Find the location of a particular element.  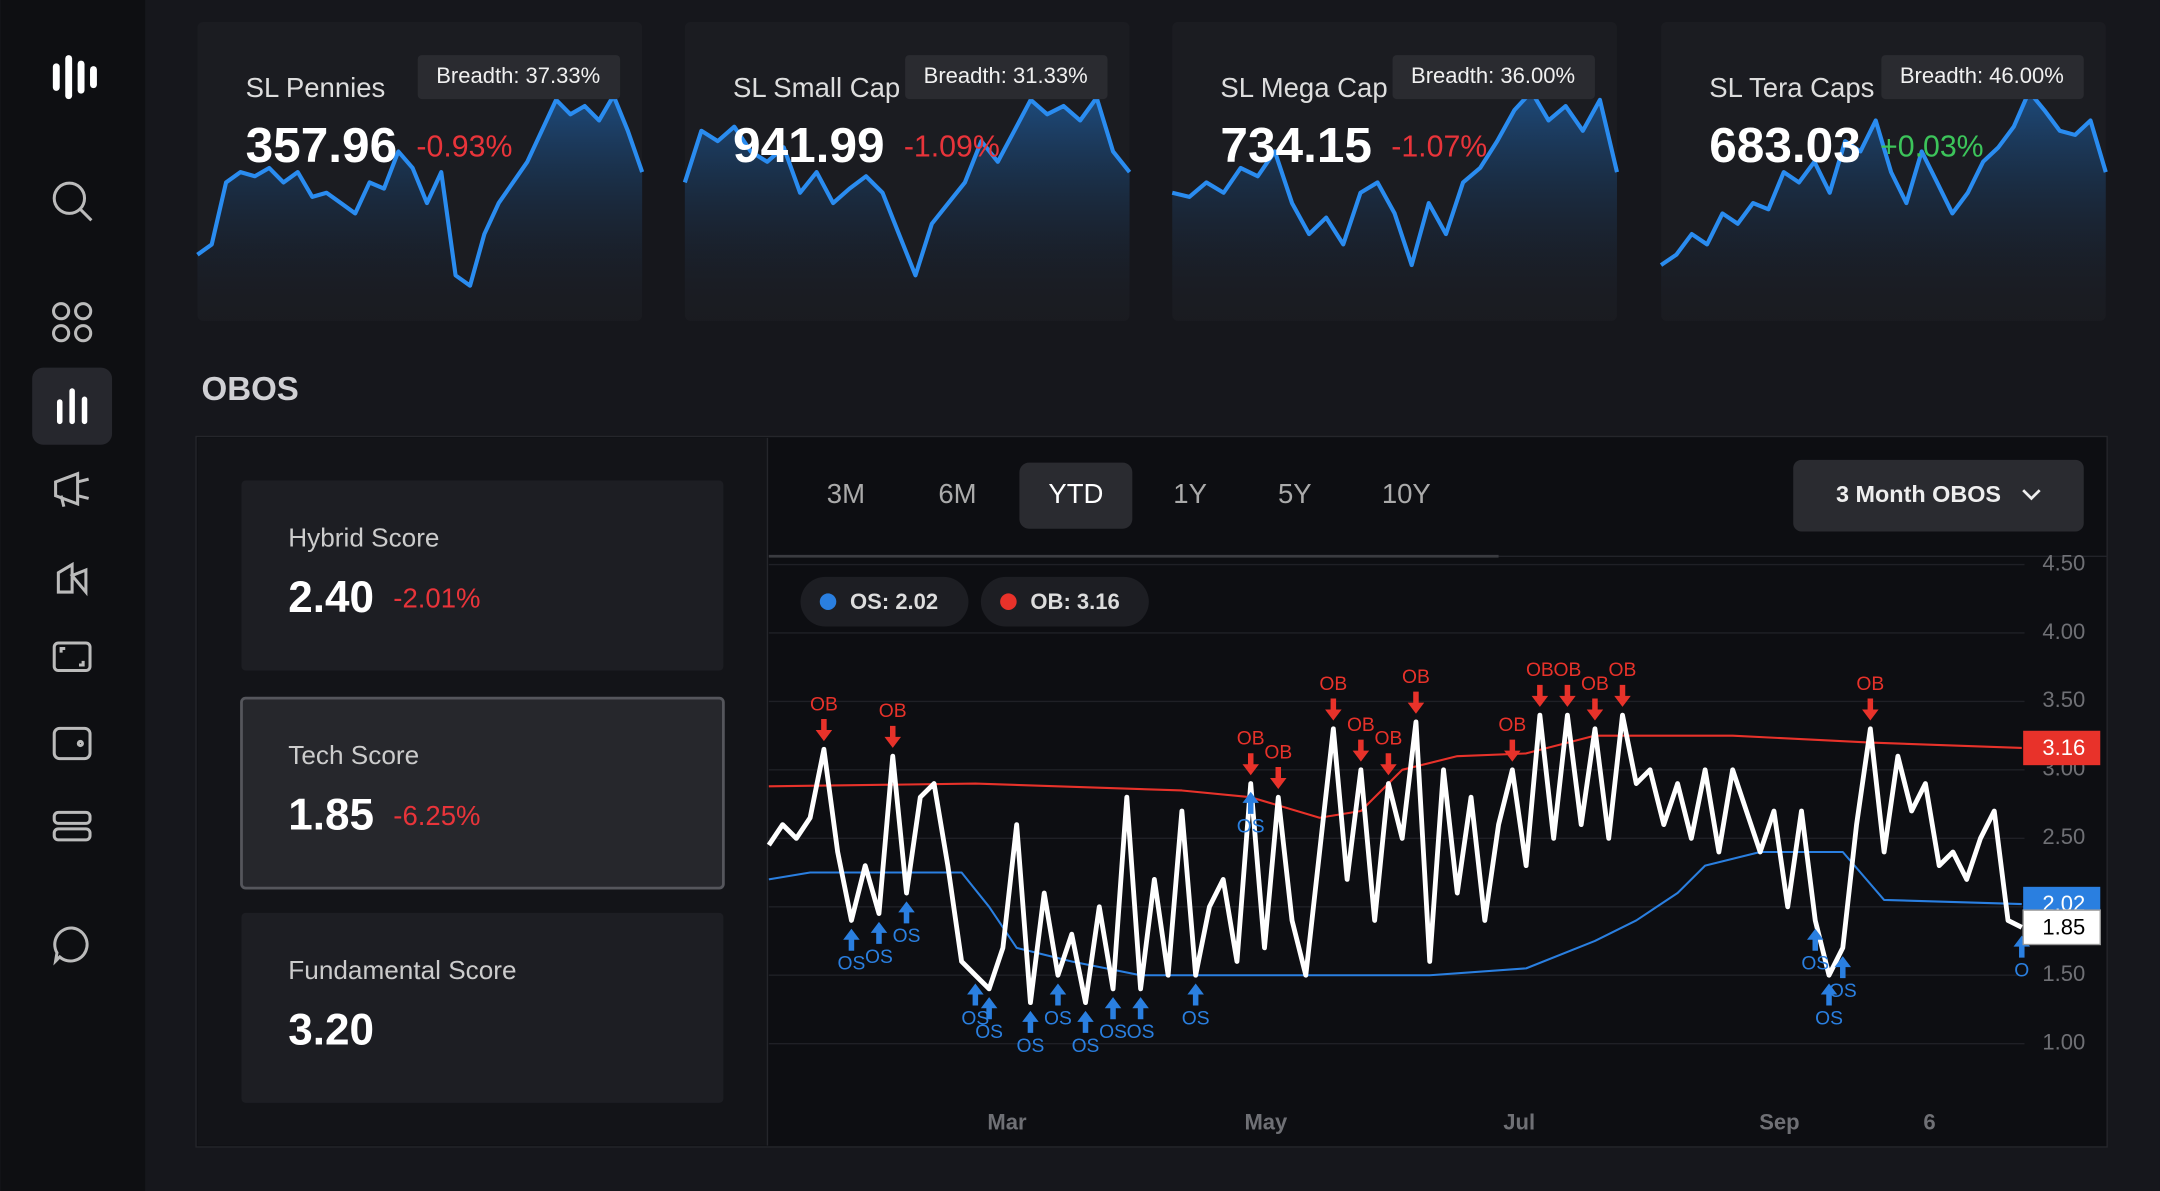

wallet-icon is located at coordinates (72, 743).